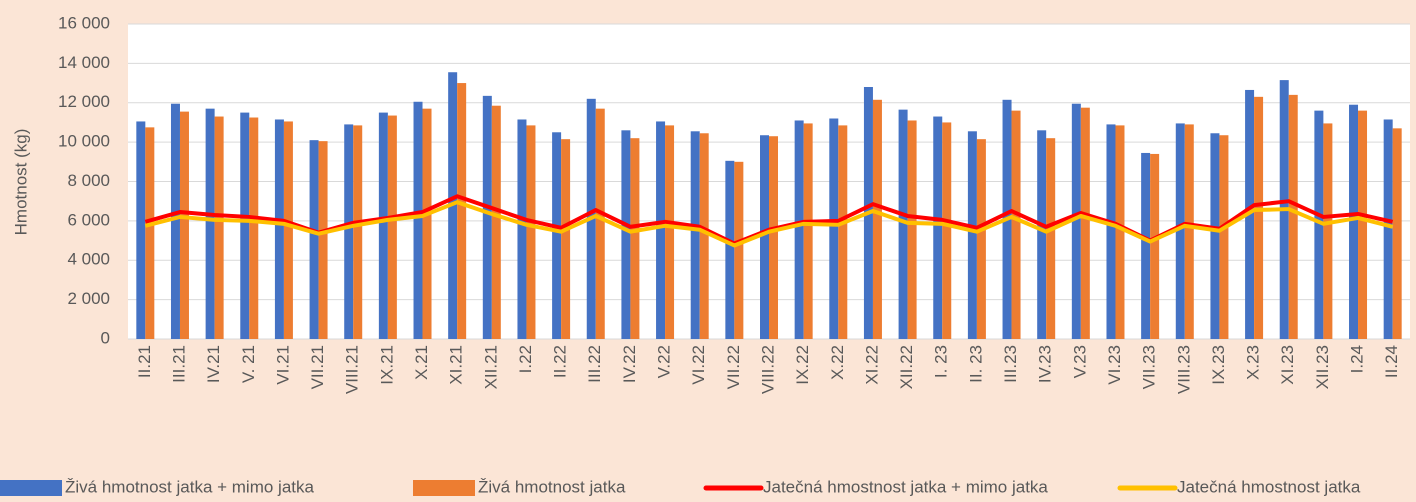 Image resolution: width=1416 pixels, height=502 pixels. I want to click on x-tick-label: XII.23, so click(1322, 367).